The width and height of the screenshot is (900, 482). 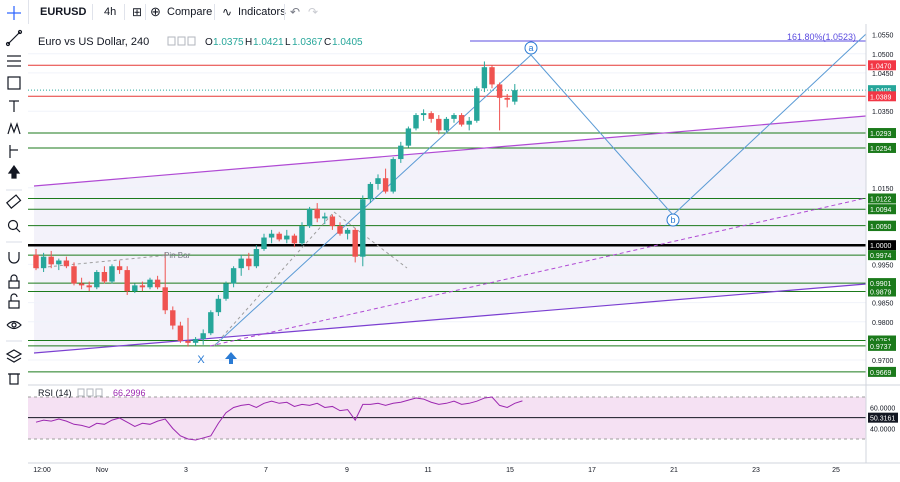 What do you see at coordinates (14, 281) in the screenshot?
I see `lock-drawing-icon` at bounding box center [14, 281].